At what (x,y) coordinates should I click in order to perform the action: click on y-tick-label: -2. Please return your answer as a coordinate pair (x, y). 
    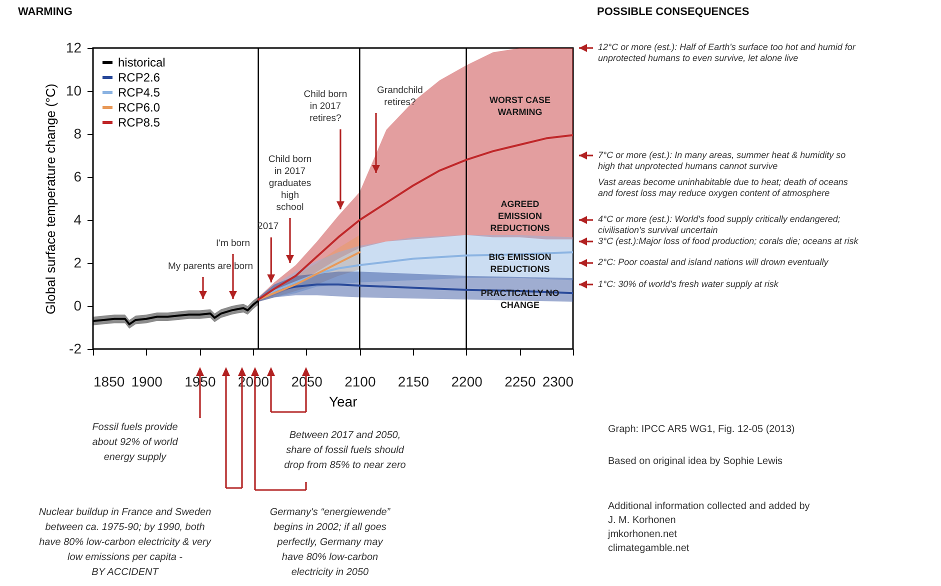
    Looking at the image, I should click on (75, 348).